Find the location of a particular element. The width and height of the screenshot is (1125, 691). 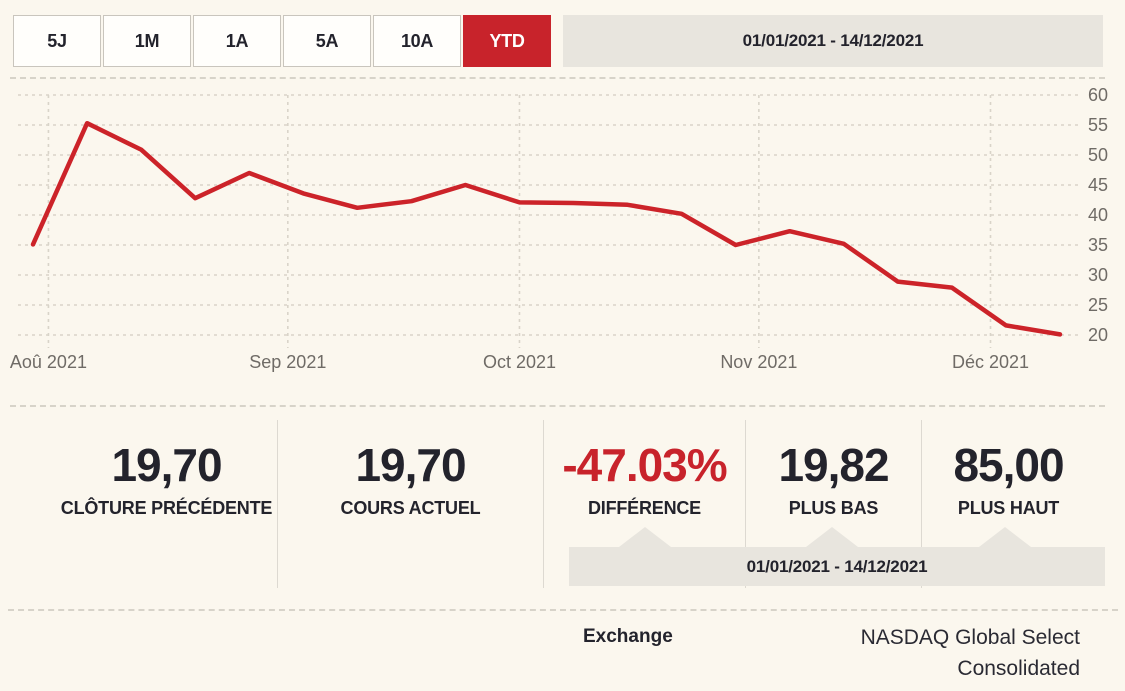

separator-footer is located at coordinates (563, 610).